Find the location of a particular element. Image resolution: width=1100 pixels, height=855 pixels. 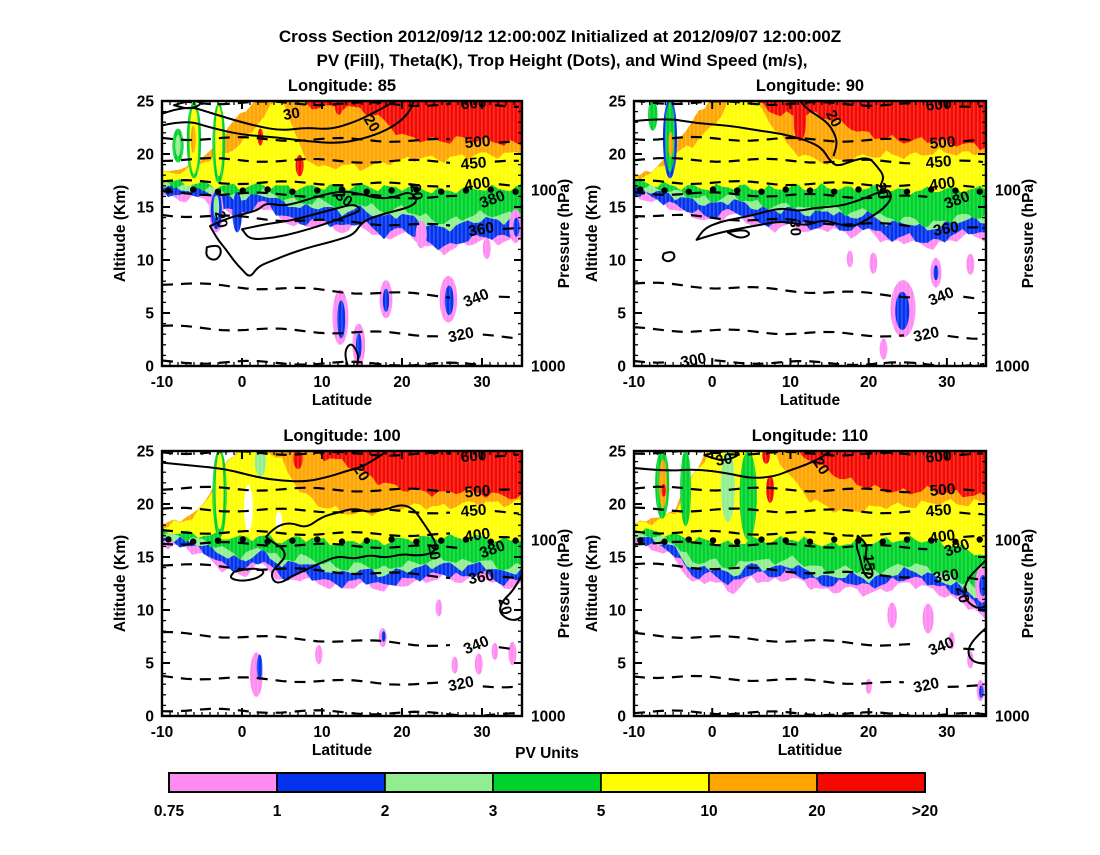

panel-title: Longitude: 90 is located at coordinates (810, 86).